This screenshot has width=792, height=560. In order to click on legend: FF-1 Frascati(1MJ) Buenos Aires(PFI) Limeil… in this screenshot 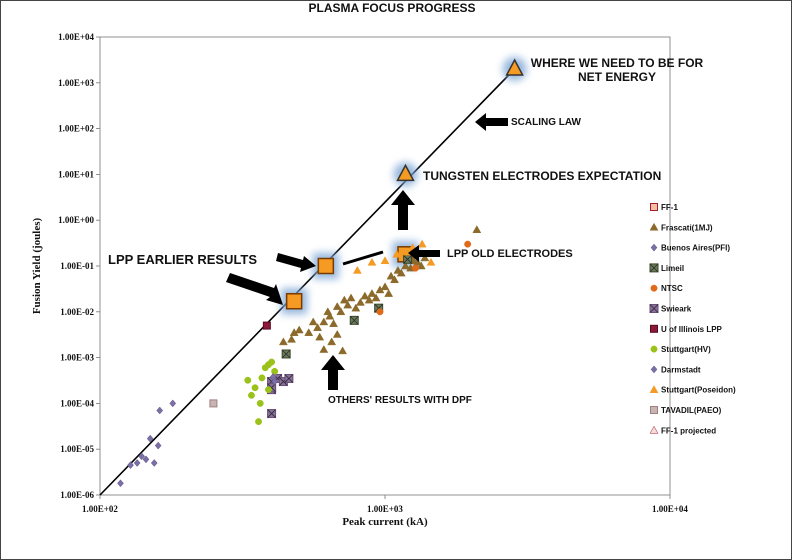, I will do `click(692, 319)`.